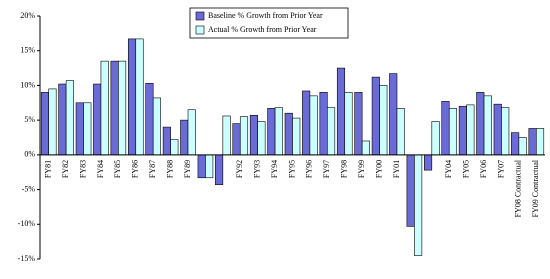 The width and height of the screenshot is (550, 279). Describe the element at coordinates (344, 169) in the screenshot. I see `x-tick-label: FY98` at that location.